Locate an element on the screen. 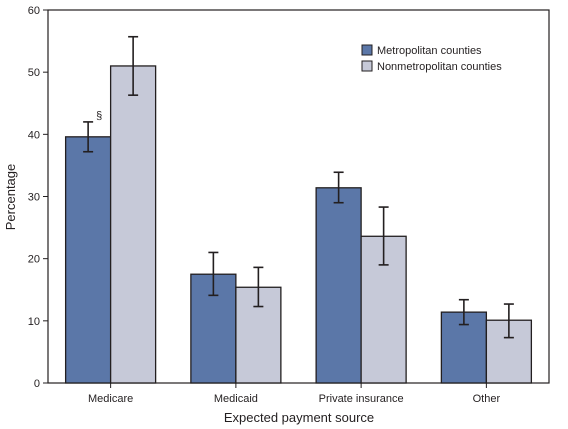 This screenshot has width=568, height=429. x-tick-label: Other is located at coordinates (487, 399).